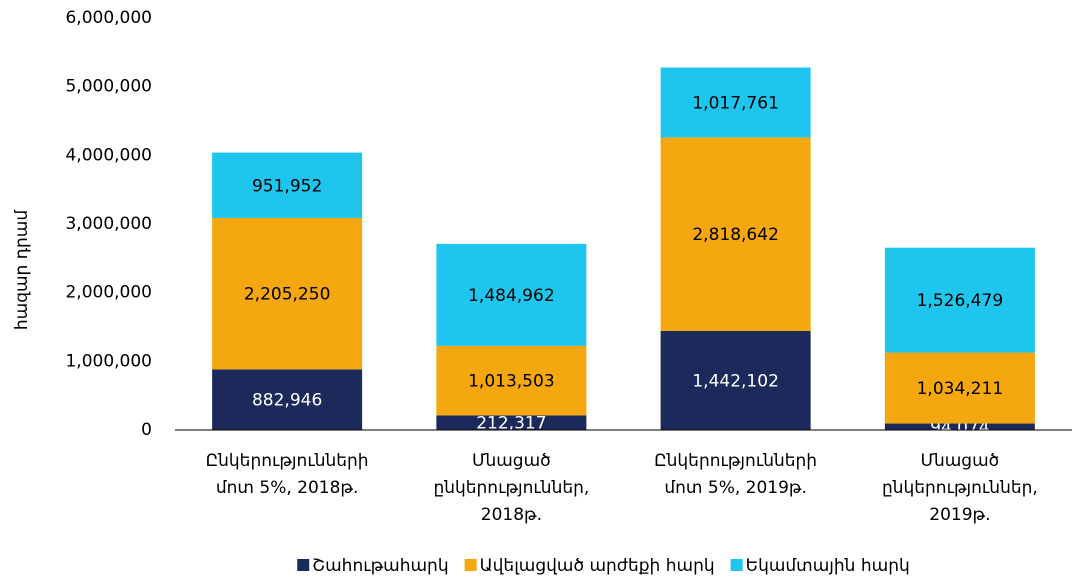 The image size is (1072, 581). I want to click on y-axis-title: հազար դրամ, so click(22, 270).